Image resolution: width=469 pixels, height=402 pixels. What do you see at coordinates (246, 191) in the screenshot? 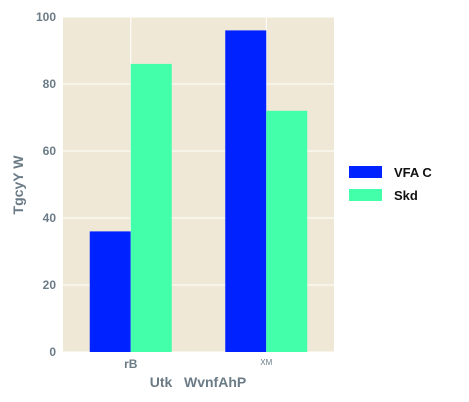
I see `bar-vfa-c-xm` at bounding box center [246, 191].